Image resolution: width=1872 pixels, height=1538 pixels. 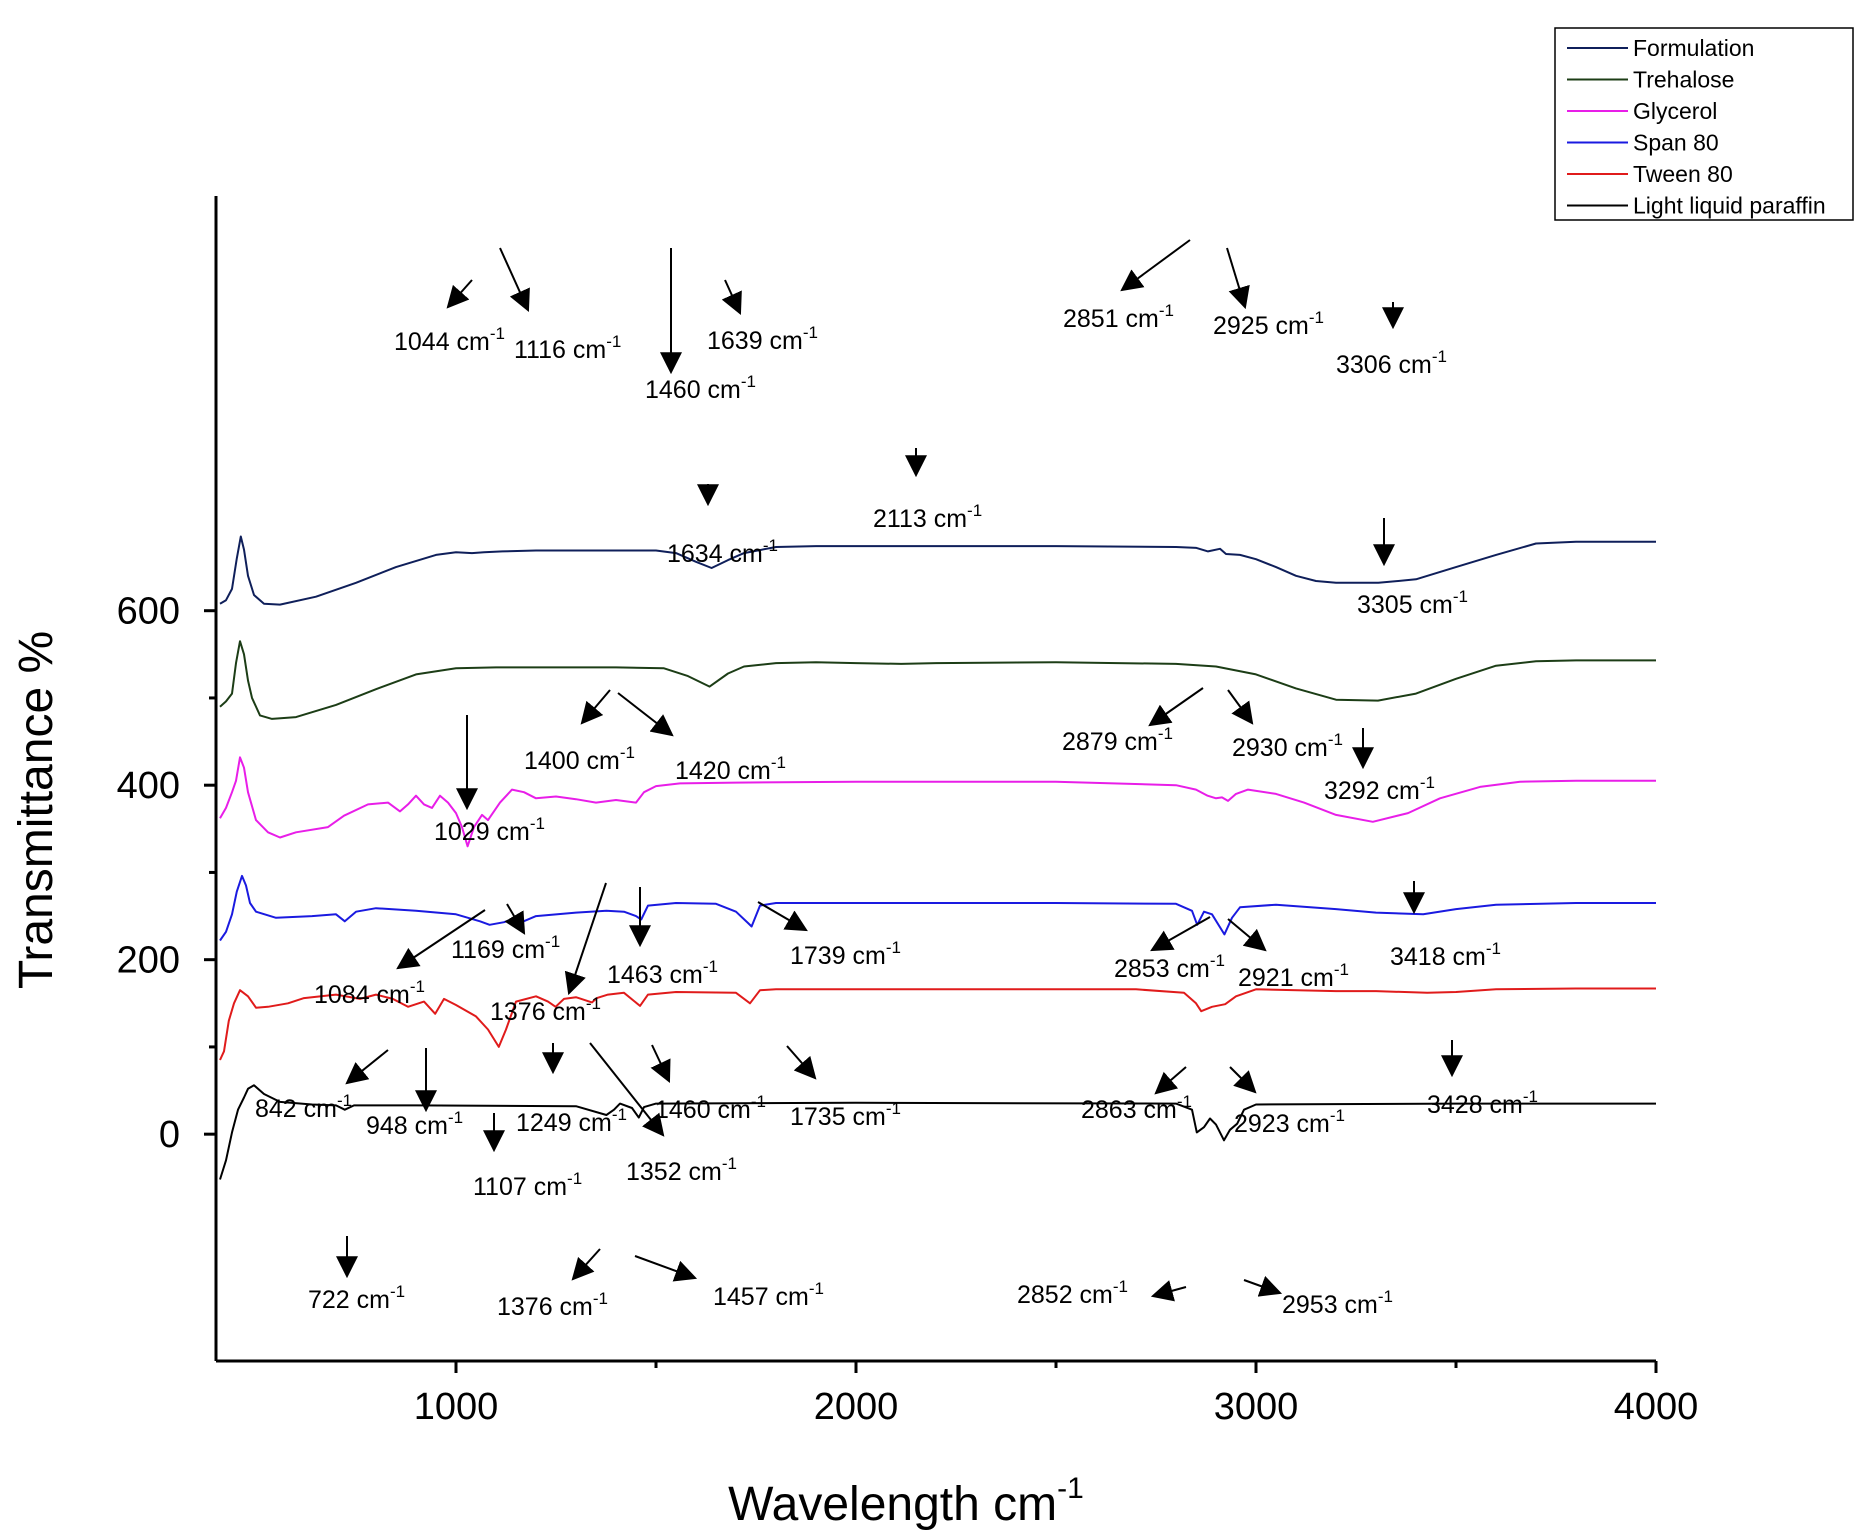 What do you see at coordinates (1330, 1305) in the screenshot?
I see `peak-label-text: 2953 cm` at bounding box center [1330, 1305].